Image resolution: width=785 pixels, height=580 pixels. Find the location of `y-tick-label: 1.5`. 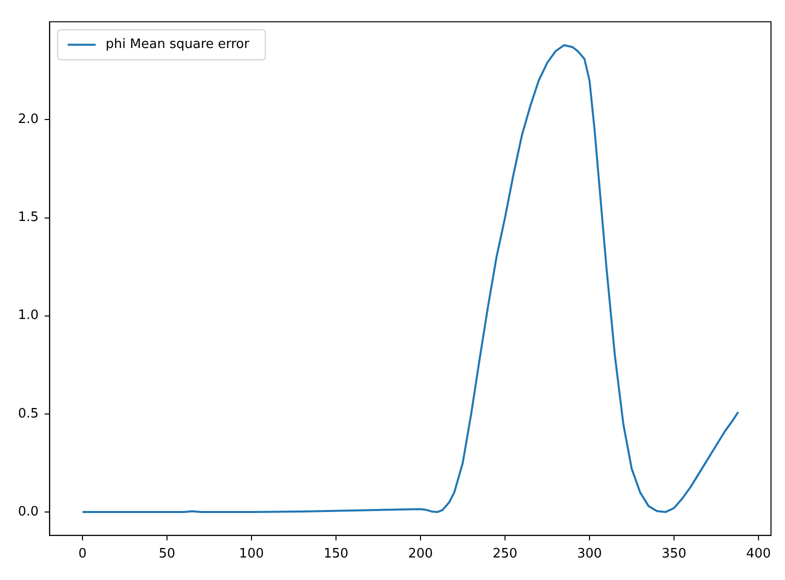

y-tick-label: 1.5 is located at coordinates (28, 218).